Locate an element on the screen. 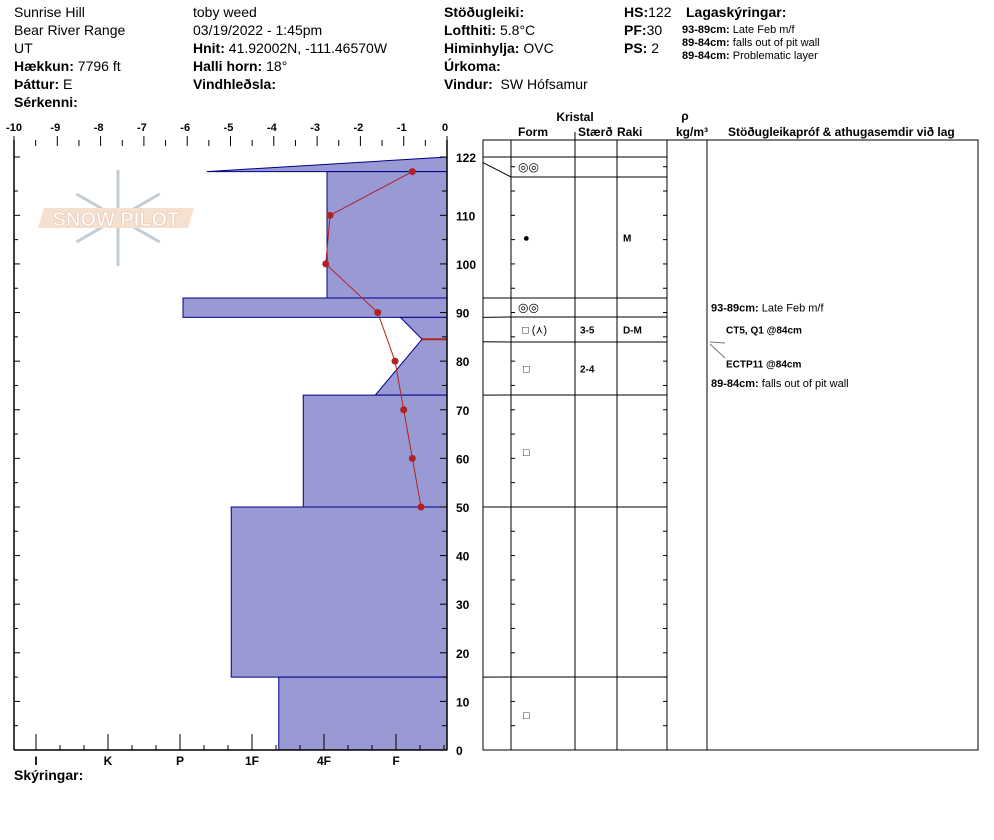 Image resolution: width=994 pixels, height=840 pixels. depth-tick-label: 80 is located at coordinates (463, 362).